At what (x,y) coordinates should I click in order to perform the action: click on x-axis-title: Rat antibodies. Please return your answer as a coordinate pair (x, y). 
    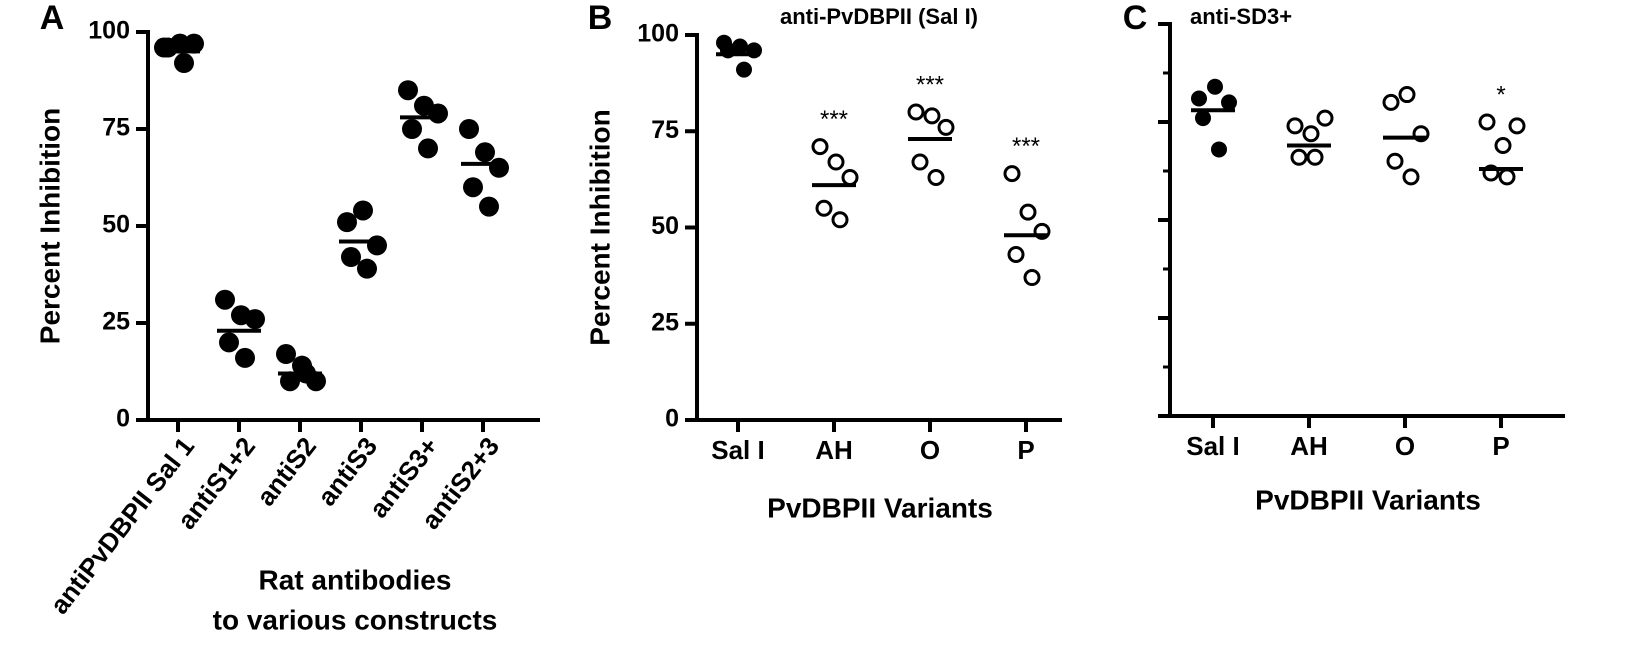
    Looking at the image, I should click on (355, 579).